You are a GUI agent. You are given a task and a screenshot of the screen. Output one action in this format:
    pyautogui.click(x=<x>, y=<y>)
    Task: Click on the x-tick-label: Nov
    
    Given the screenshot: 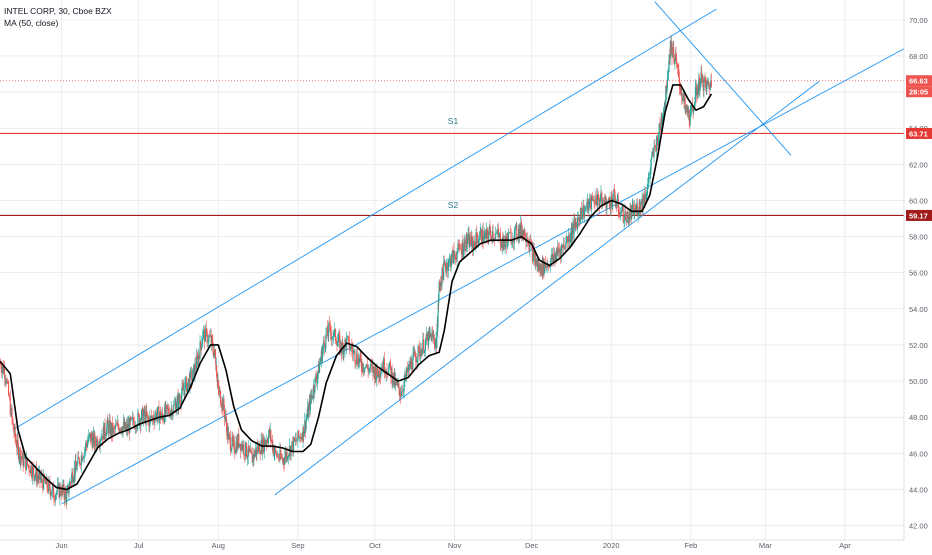 What is the action you would take?
    pyautogui.click(x=455, y=545)
    